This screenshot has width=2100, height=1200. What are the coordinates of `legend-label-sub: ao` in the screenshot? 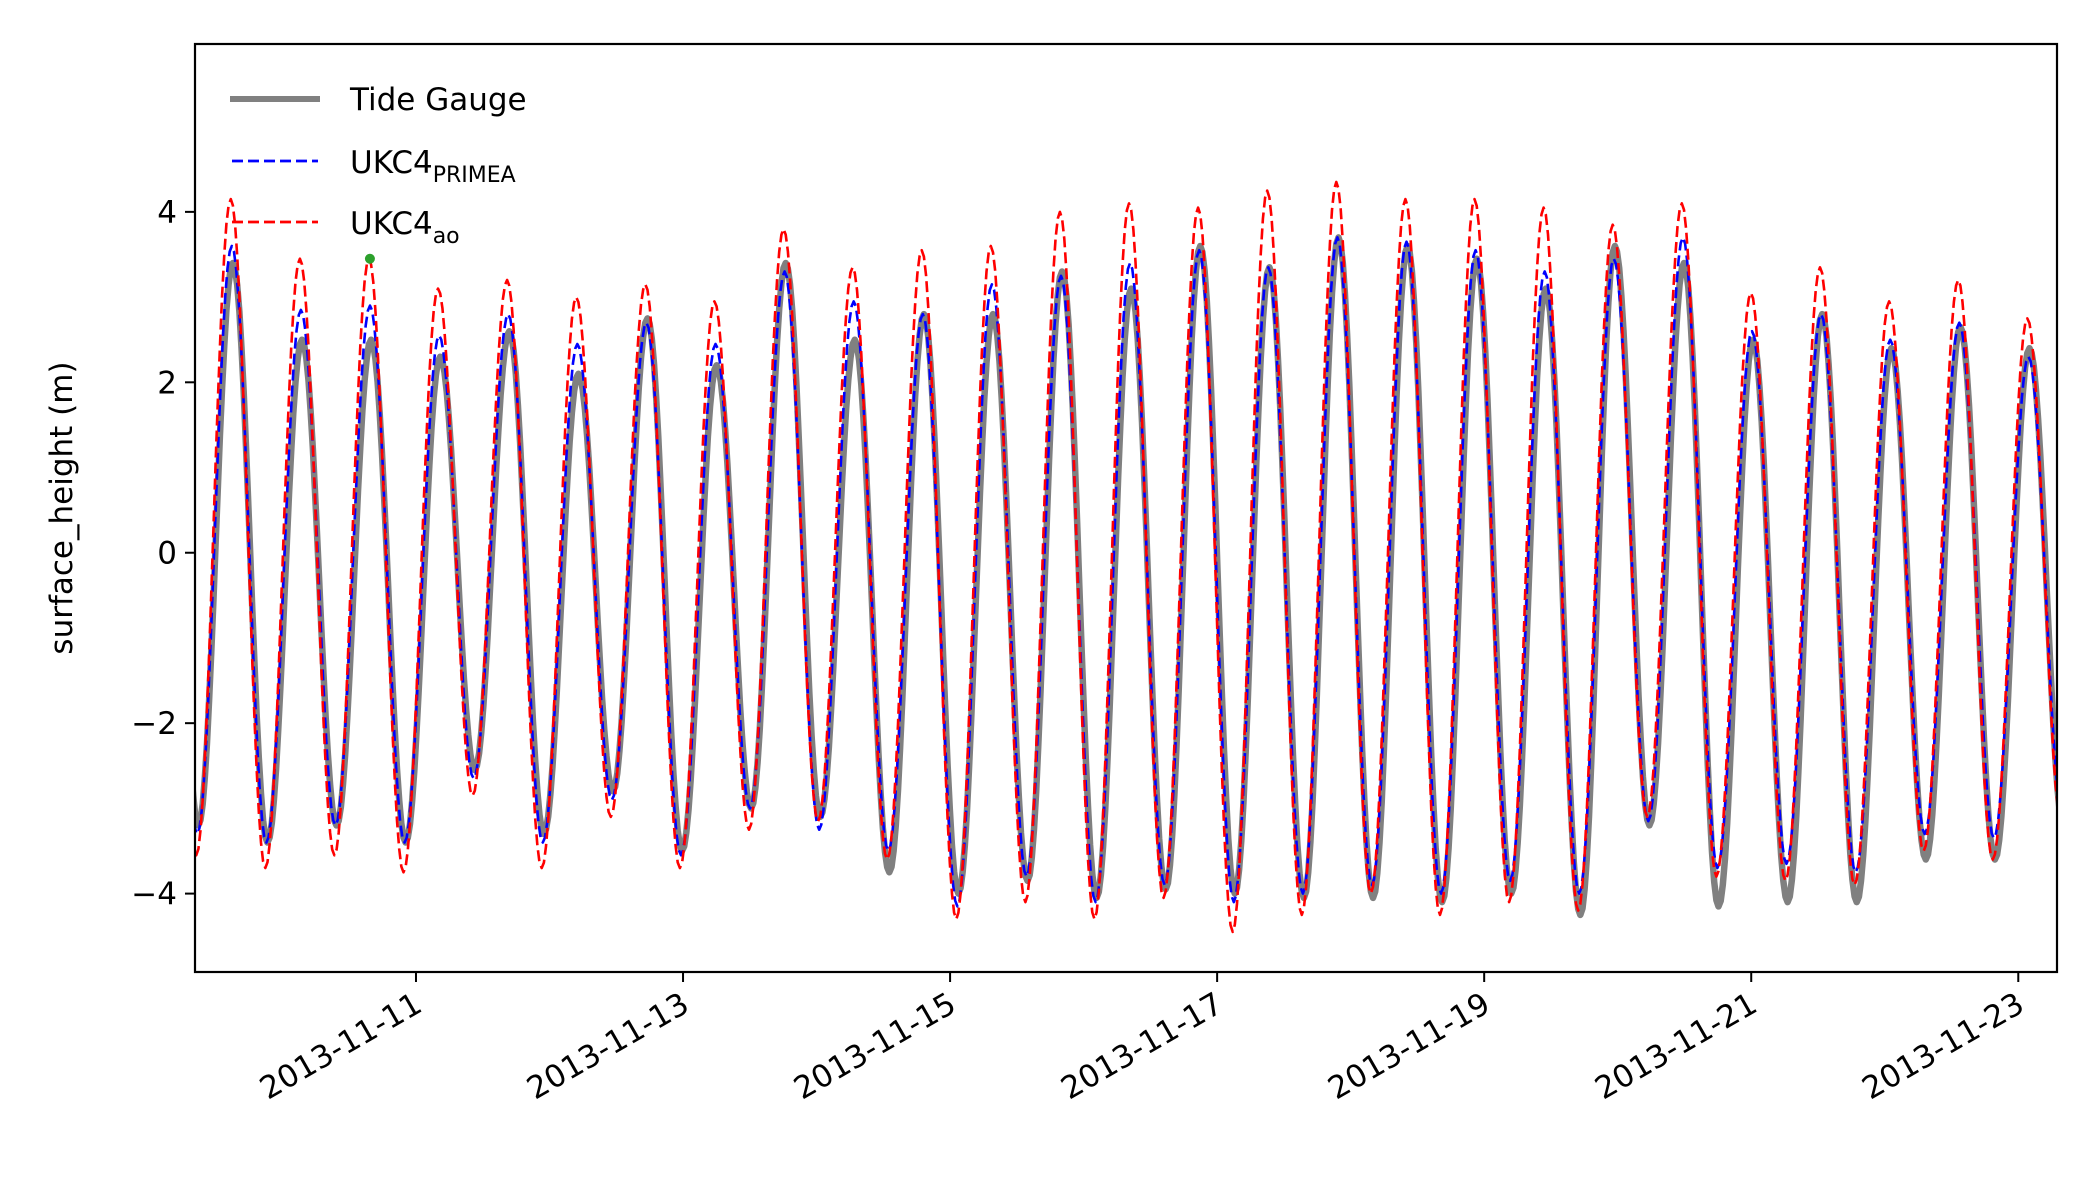 It's located at (446, 236).